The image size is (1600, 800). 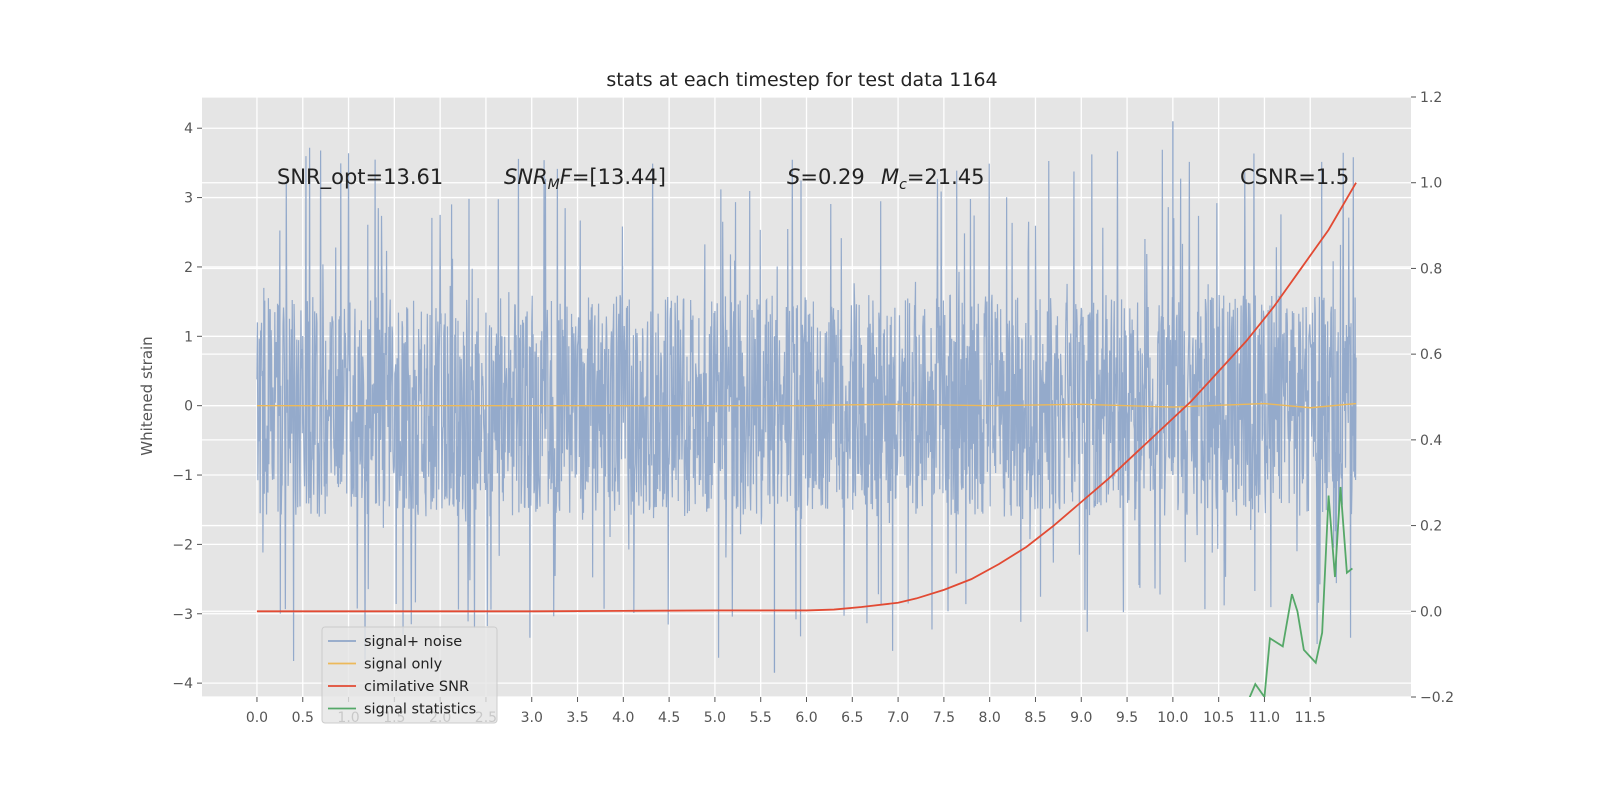 I want to click on y-tick-label: −3, so click(x=182, y=615).